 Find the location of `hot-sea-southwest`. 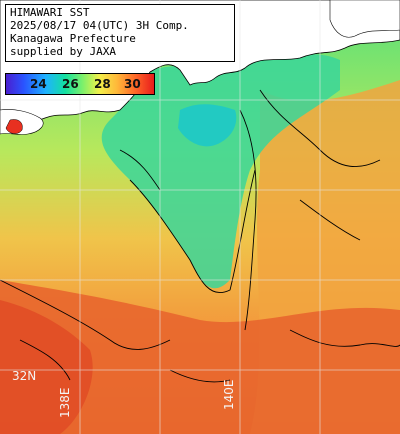

hot-sea-southwest is located at coordinates (46, 367).